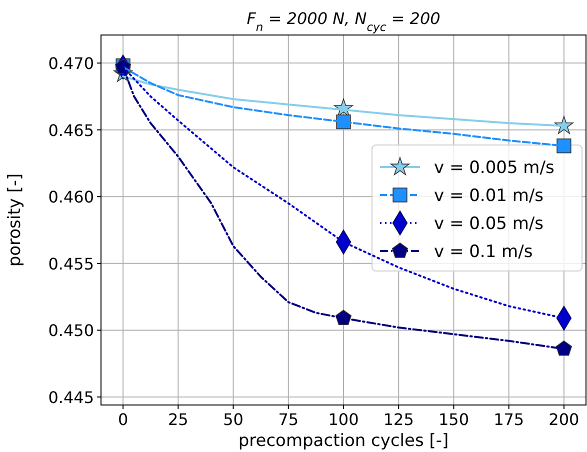 The image size is (587, 452). What do you see at coordinates (343, 21) in the screenshot?
I see `chart-title: F$_{n}$ = 2000 N, N$_{cyc}$ = 200` at bounding box center [343, 21].